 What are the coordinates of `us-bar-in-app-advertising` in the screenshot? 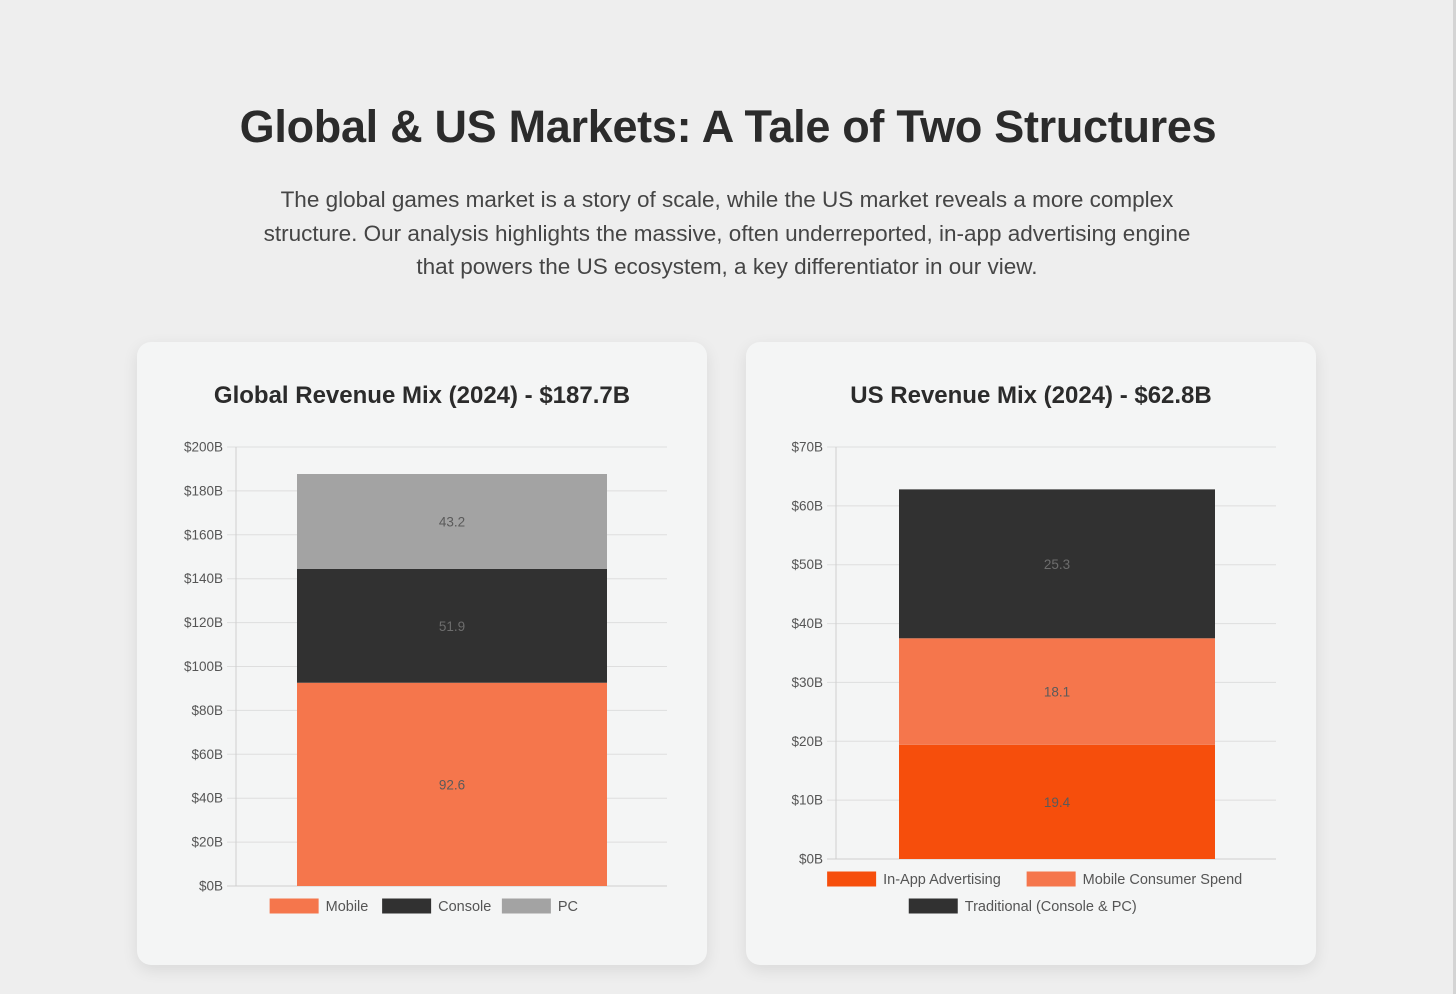 It's located at (1057, 801).